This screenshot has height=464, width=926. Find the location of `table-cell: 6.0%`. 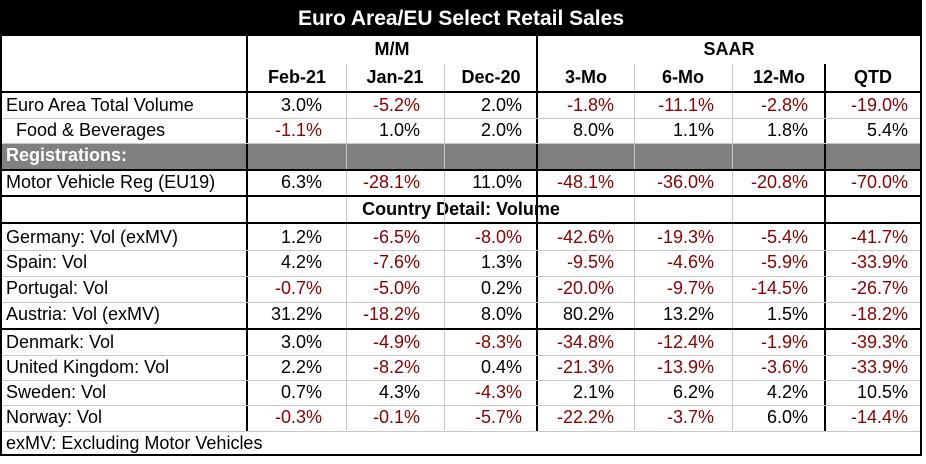

table-cell: 6.0% is located at coordinates (787, 417).